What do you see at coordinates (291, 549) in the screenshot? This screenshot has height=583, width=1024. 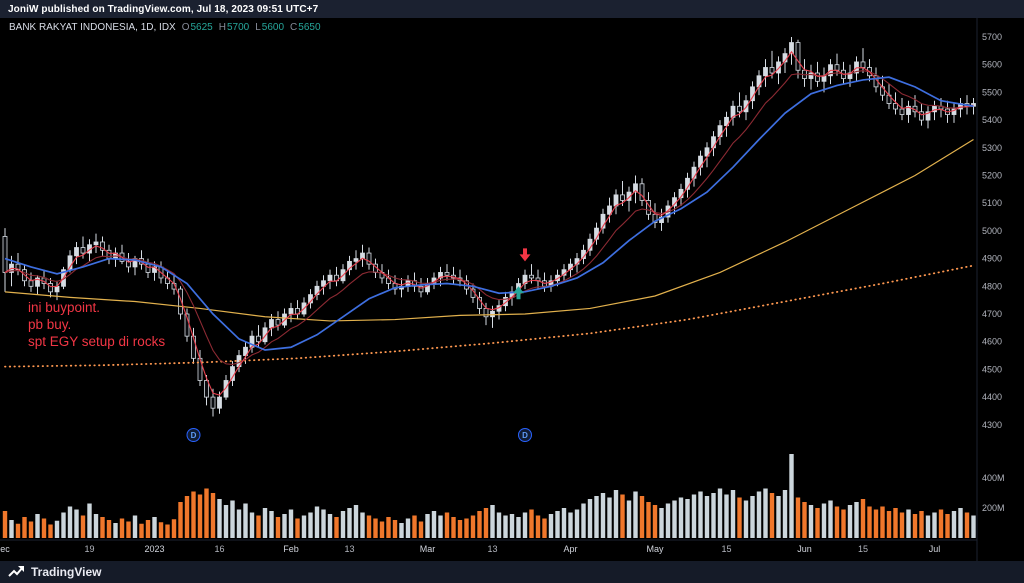 I see `time-axis-label: Feb` at bounding box center [291, 549].